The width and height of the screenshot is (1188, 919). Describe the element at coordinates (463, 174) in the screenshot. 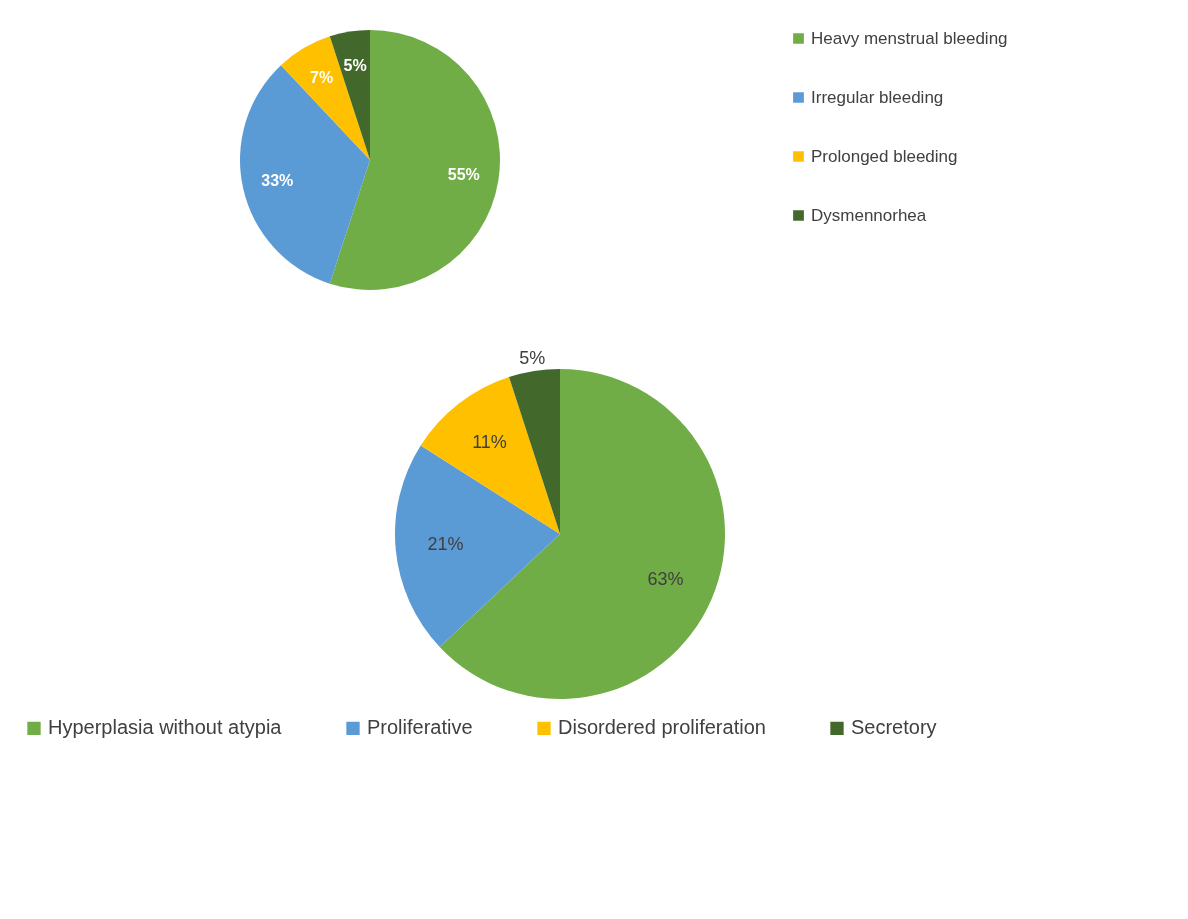

I see `data-label: 55%` at that location.